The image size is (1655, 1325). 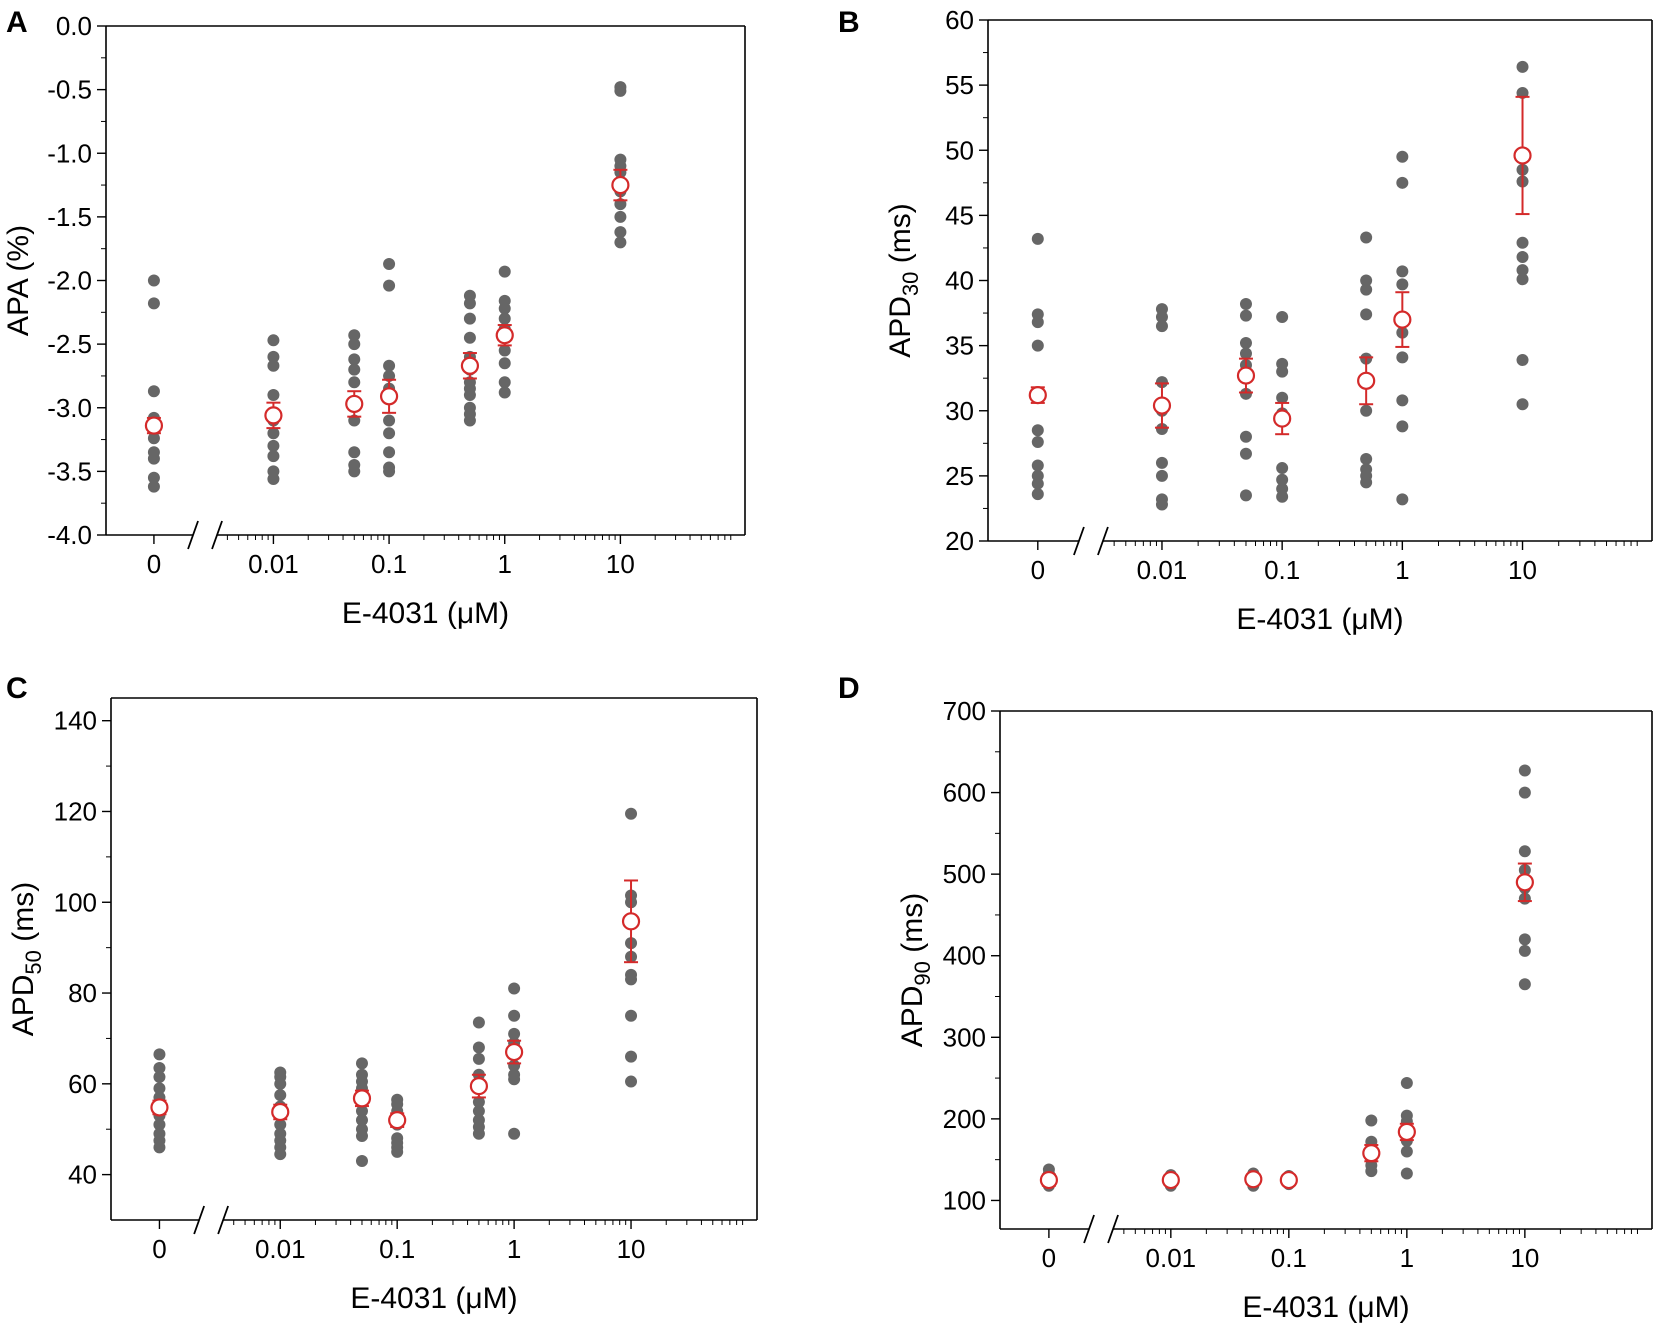 I want to click on y-tick-label: 30, so click(x=959, y=411).